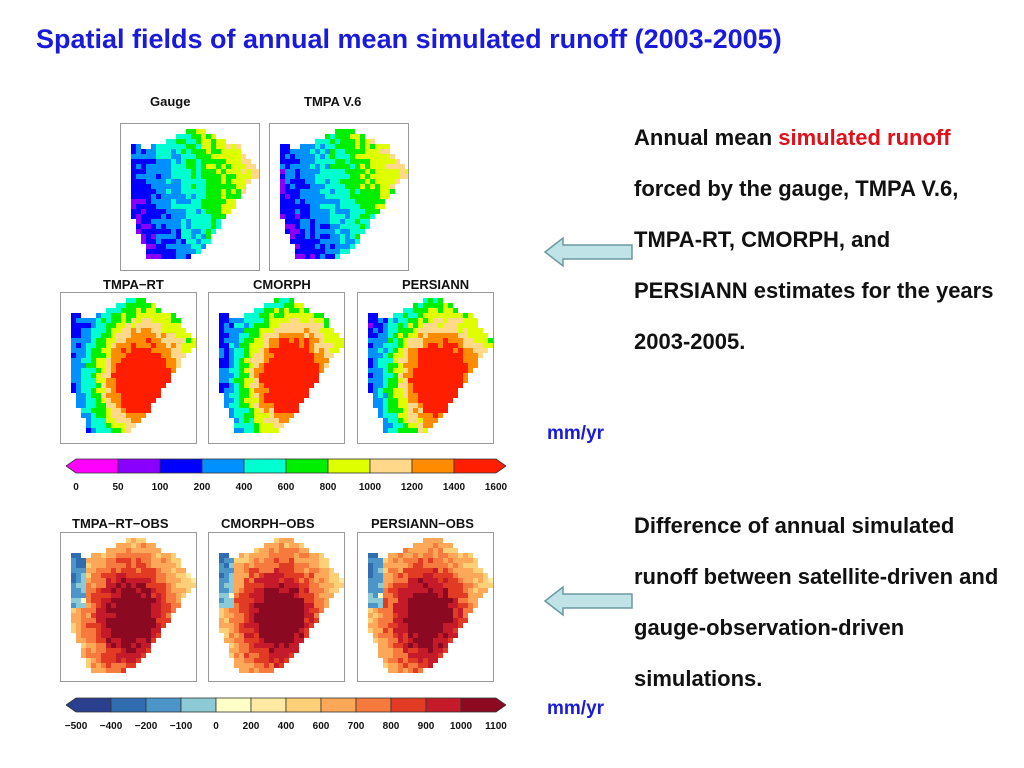  What do you see at coordinates (146, 726) in the screenshot?
I see `colorbar-tick-label: −200` at bounding box center [146, 726].